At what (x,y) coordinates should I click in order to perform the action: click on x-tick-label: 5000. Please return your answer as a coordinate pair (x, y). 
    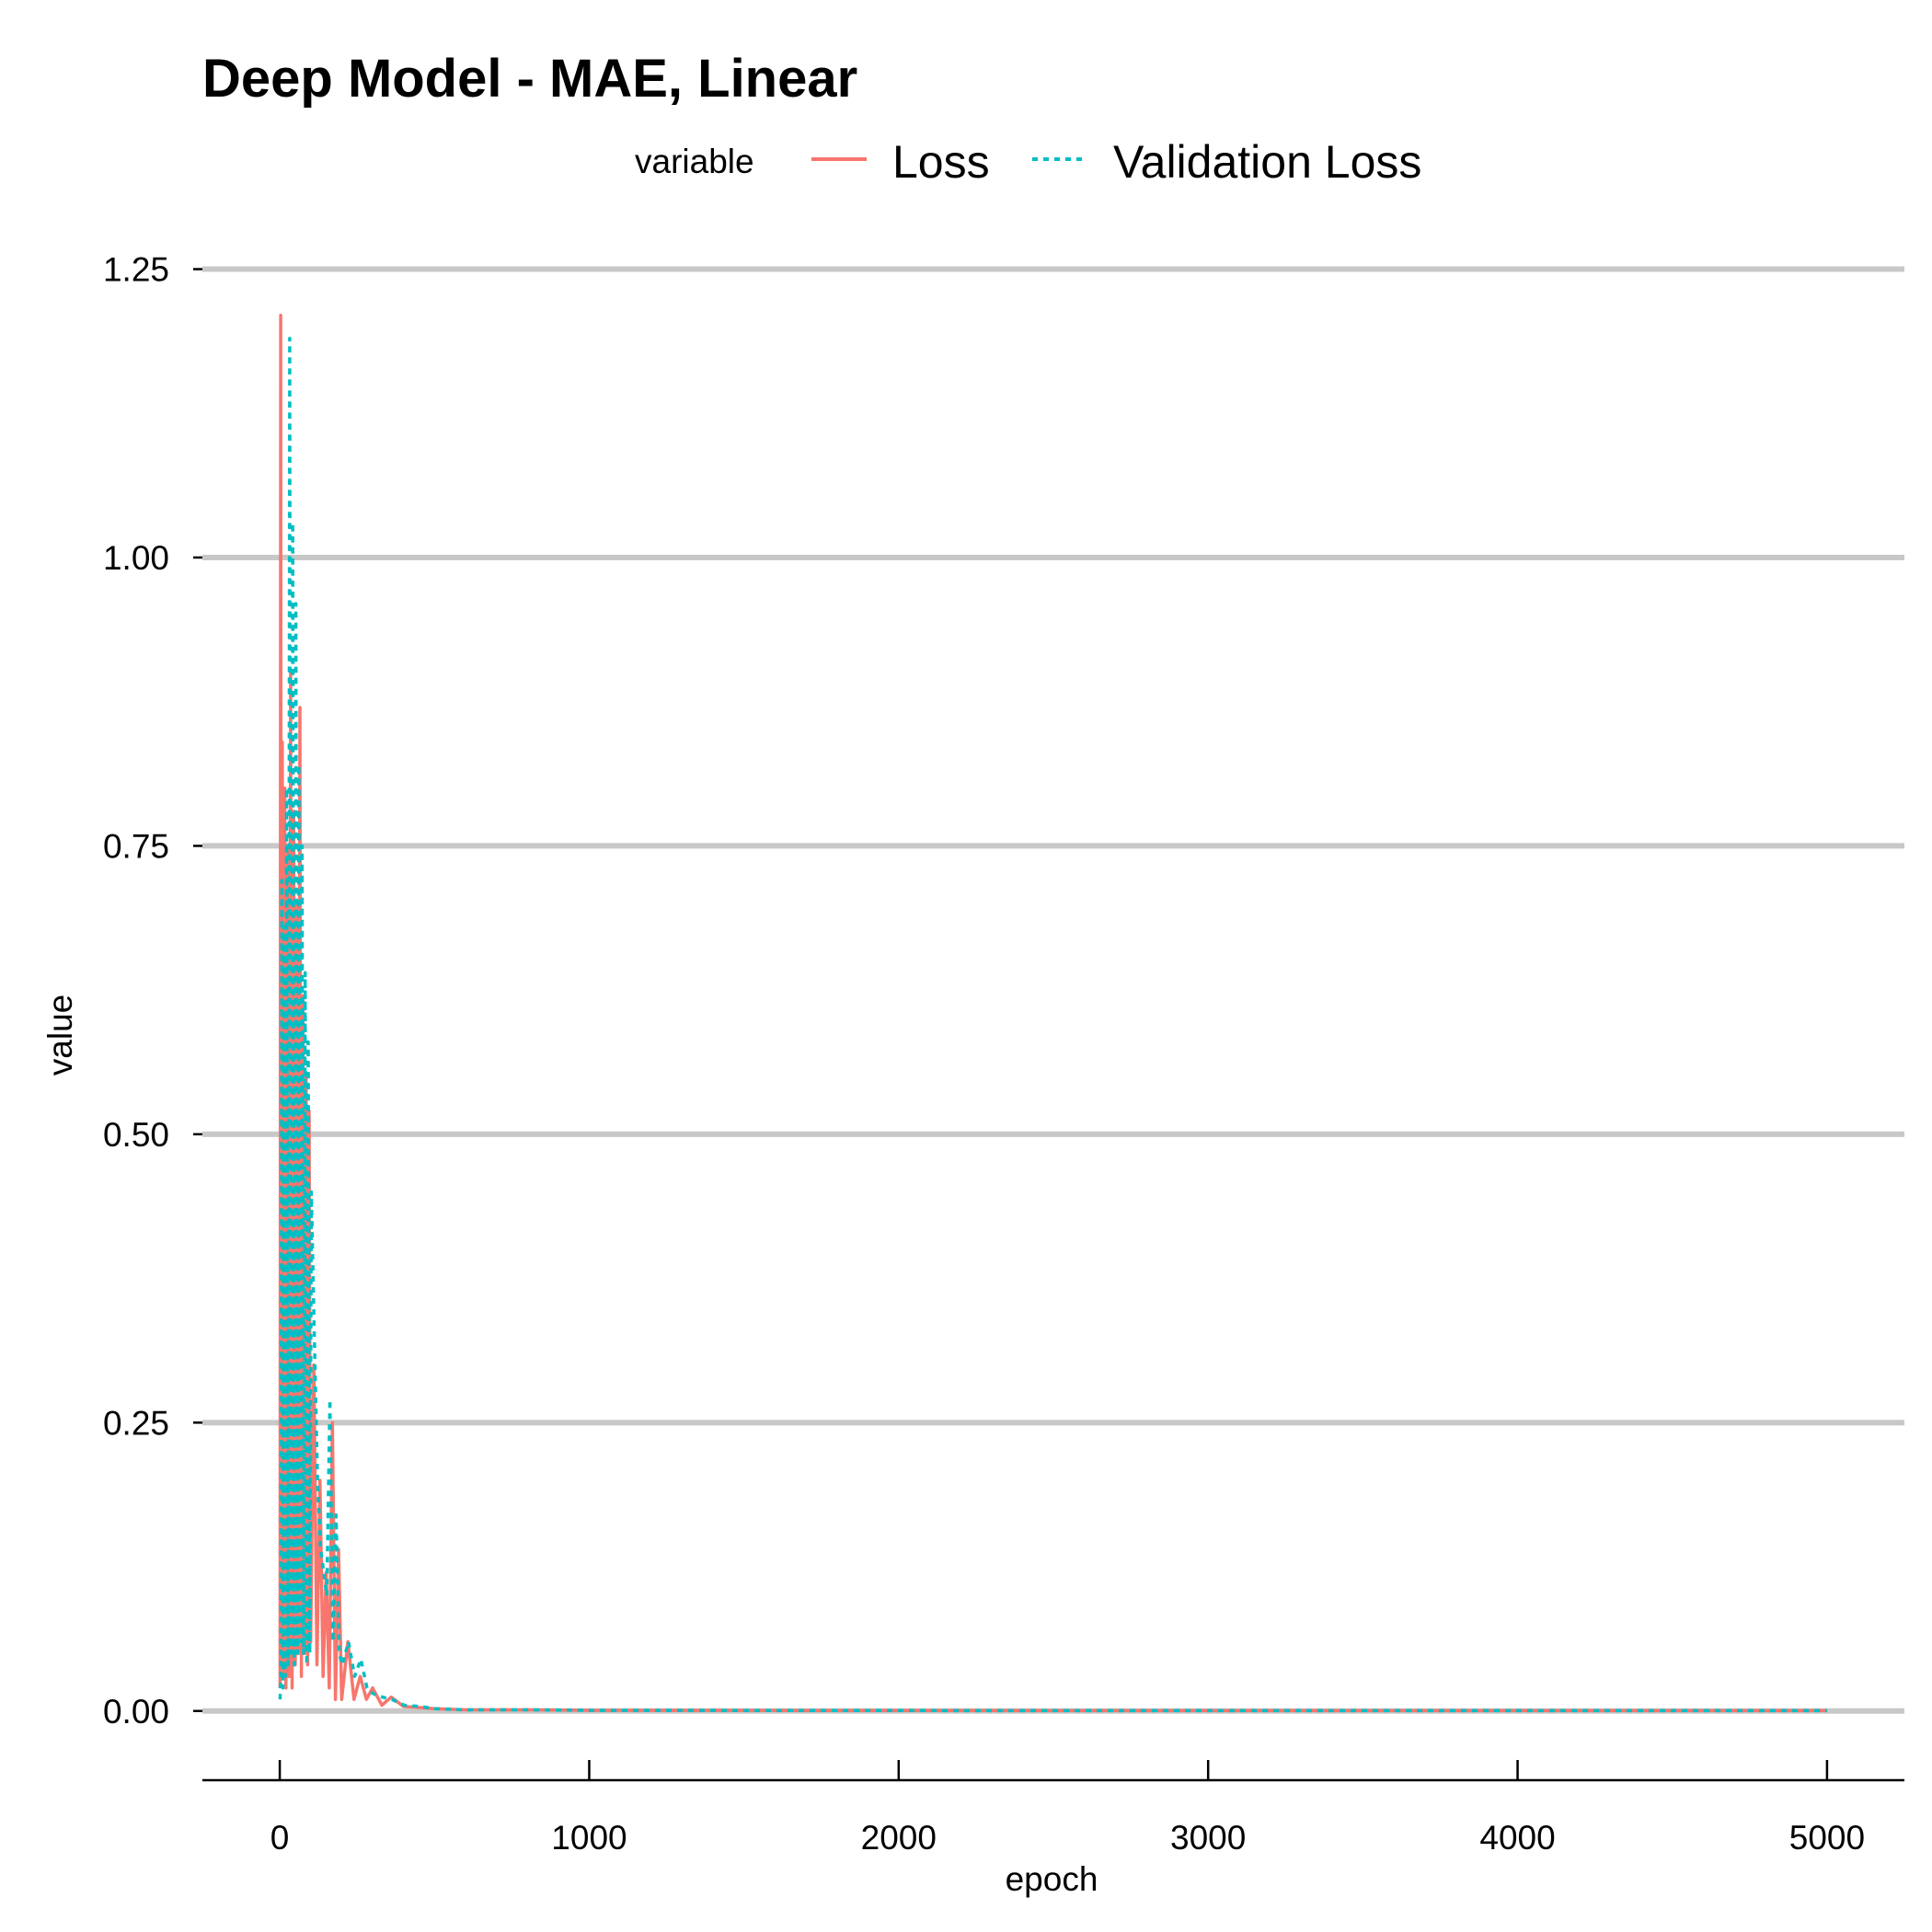
    Looking at the image, I should click on (1827, 1838).